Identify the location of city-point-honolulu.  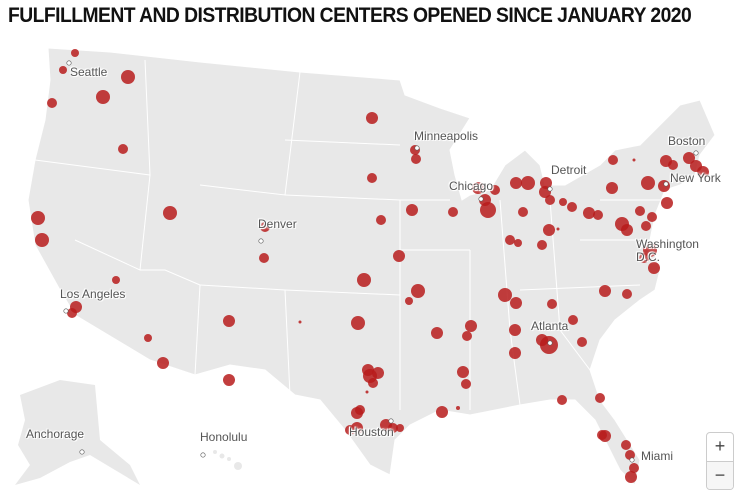
(203, 455).